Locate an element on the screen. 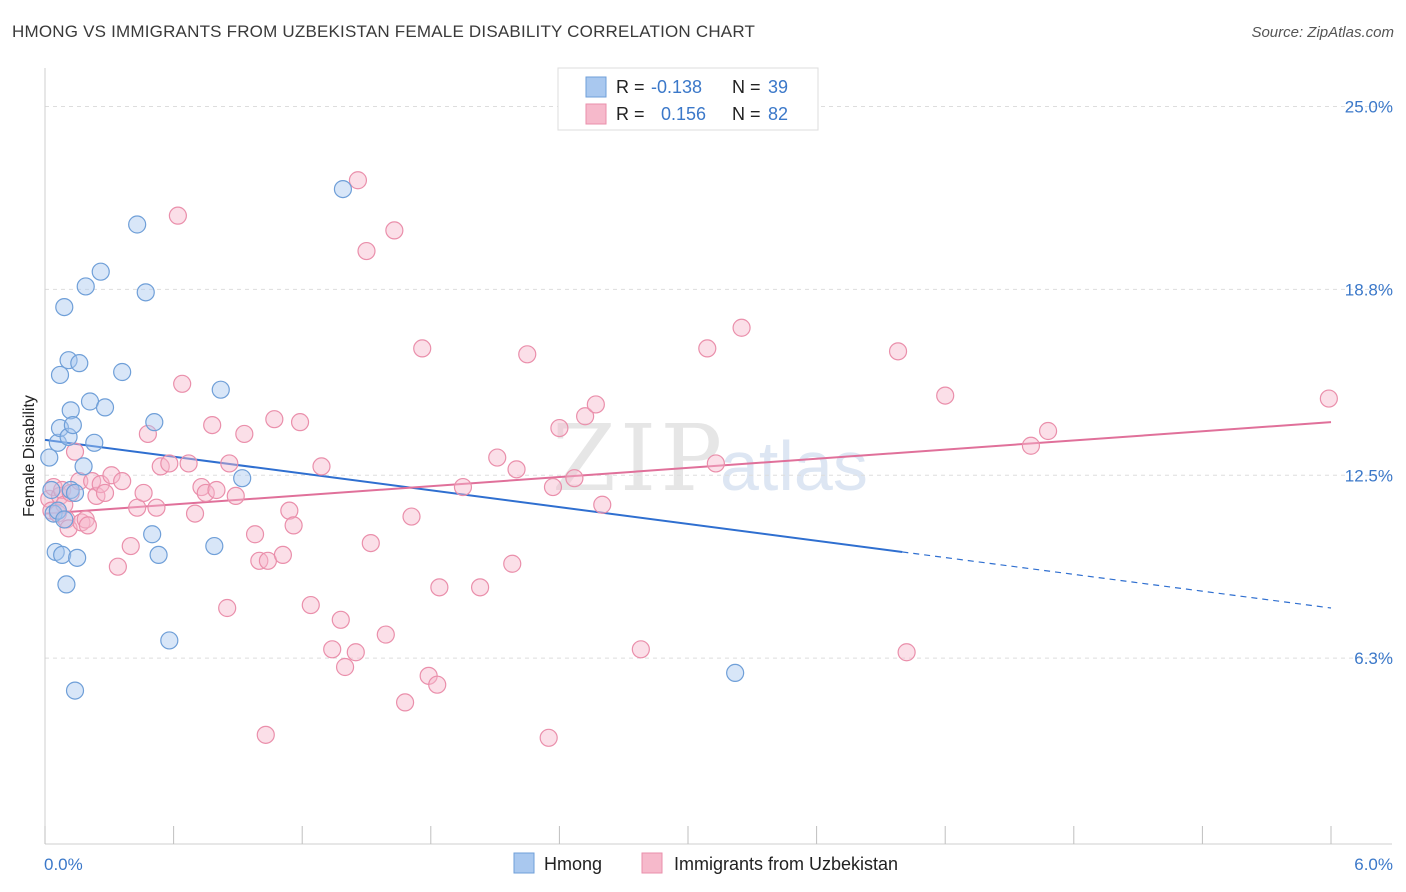 This screenshot has width=1406, height=892. watermark: ZIP atlas is located at coordinates (710, 458).